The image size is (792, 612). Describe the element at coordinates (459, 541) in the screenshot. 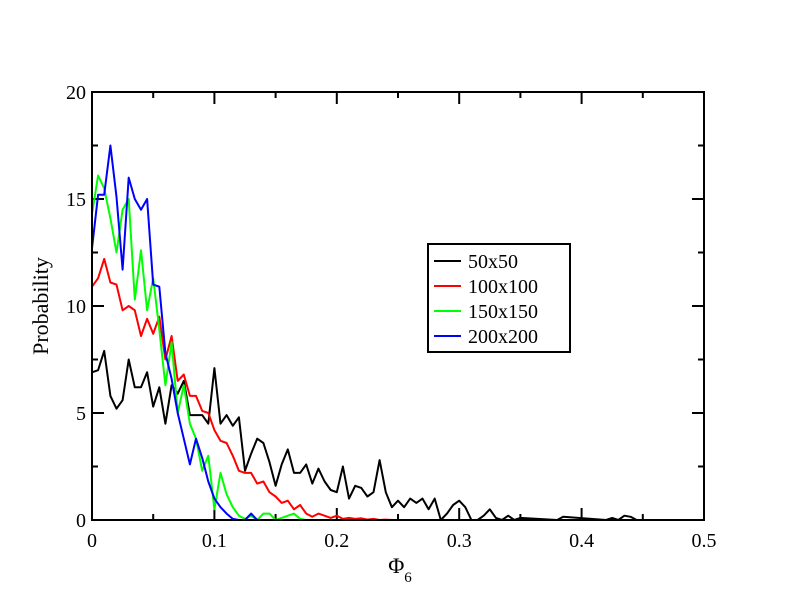

I see `x-tick-label: 0.3` at that location.